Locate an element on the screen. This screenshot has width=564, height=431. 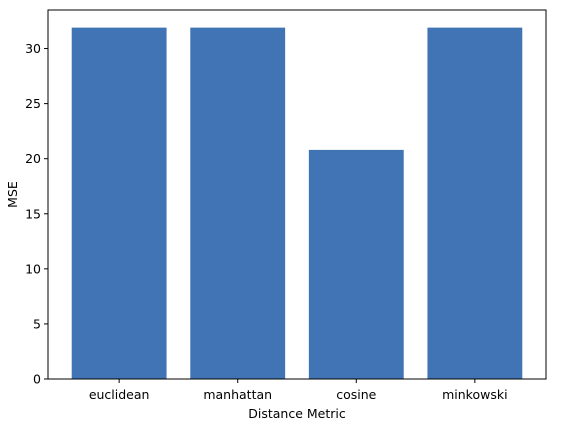
y-axis: 0 5 10 15 20 25 30 is located at coordinates (36, 214).